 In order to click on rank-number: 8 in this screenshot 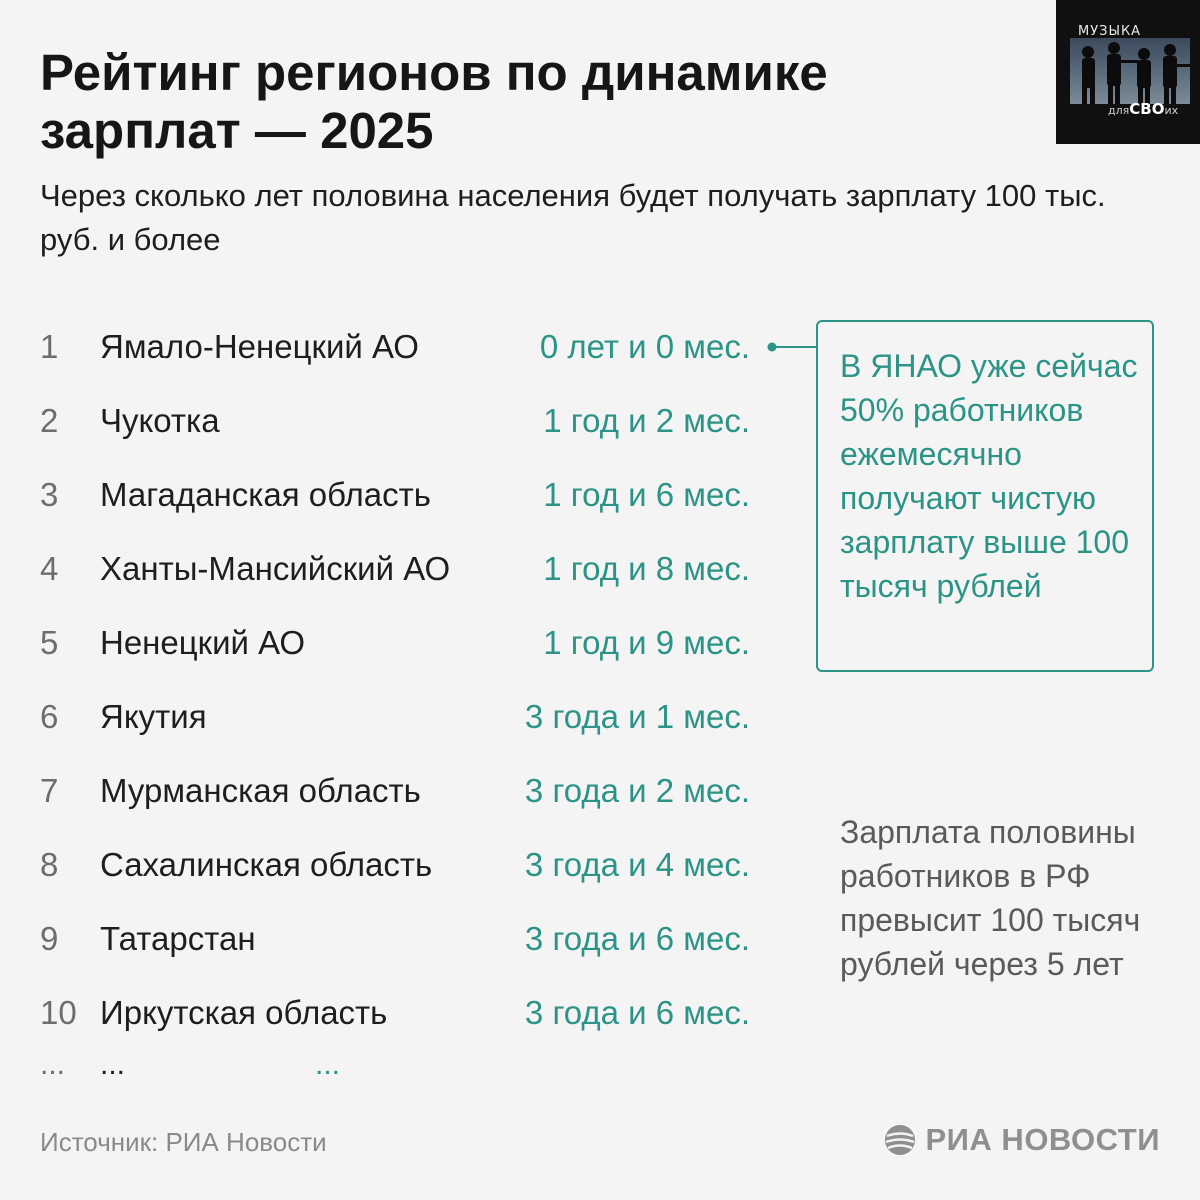, I will do `click(49, 864)`.